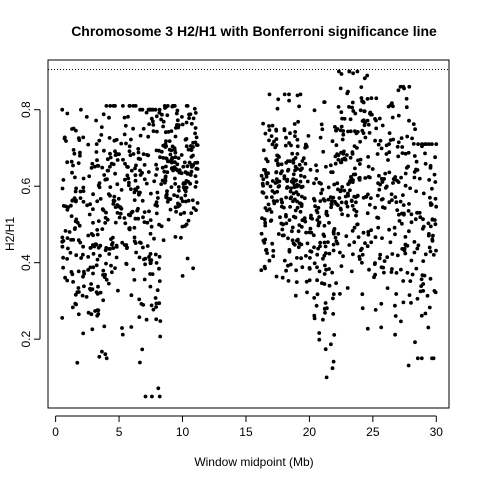 The width and height of the screenshot is (480, 480). What do you see at coordinates (248, 427) in the screenshot?
I see `x-axis: 0 5 10 15 20 25 30` at bounding box center [248, 427].